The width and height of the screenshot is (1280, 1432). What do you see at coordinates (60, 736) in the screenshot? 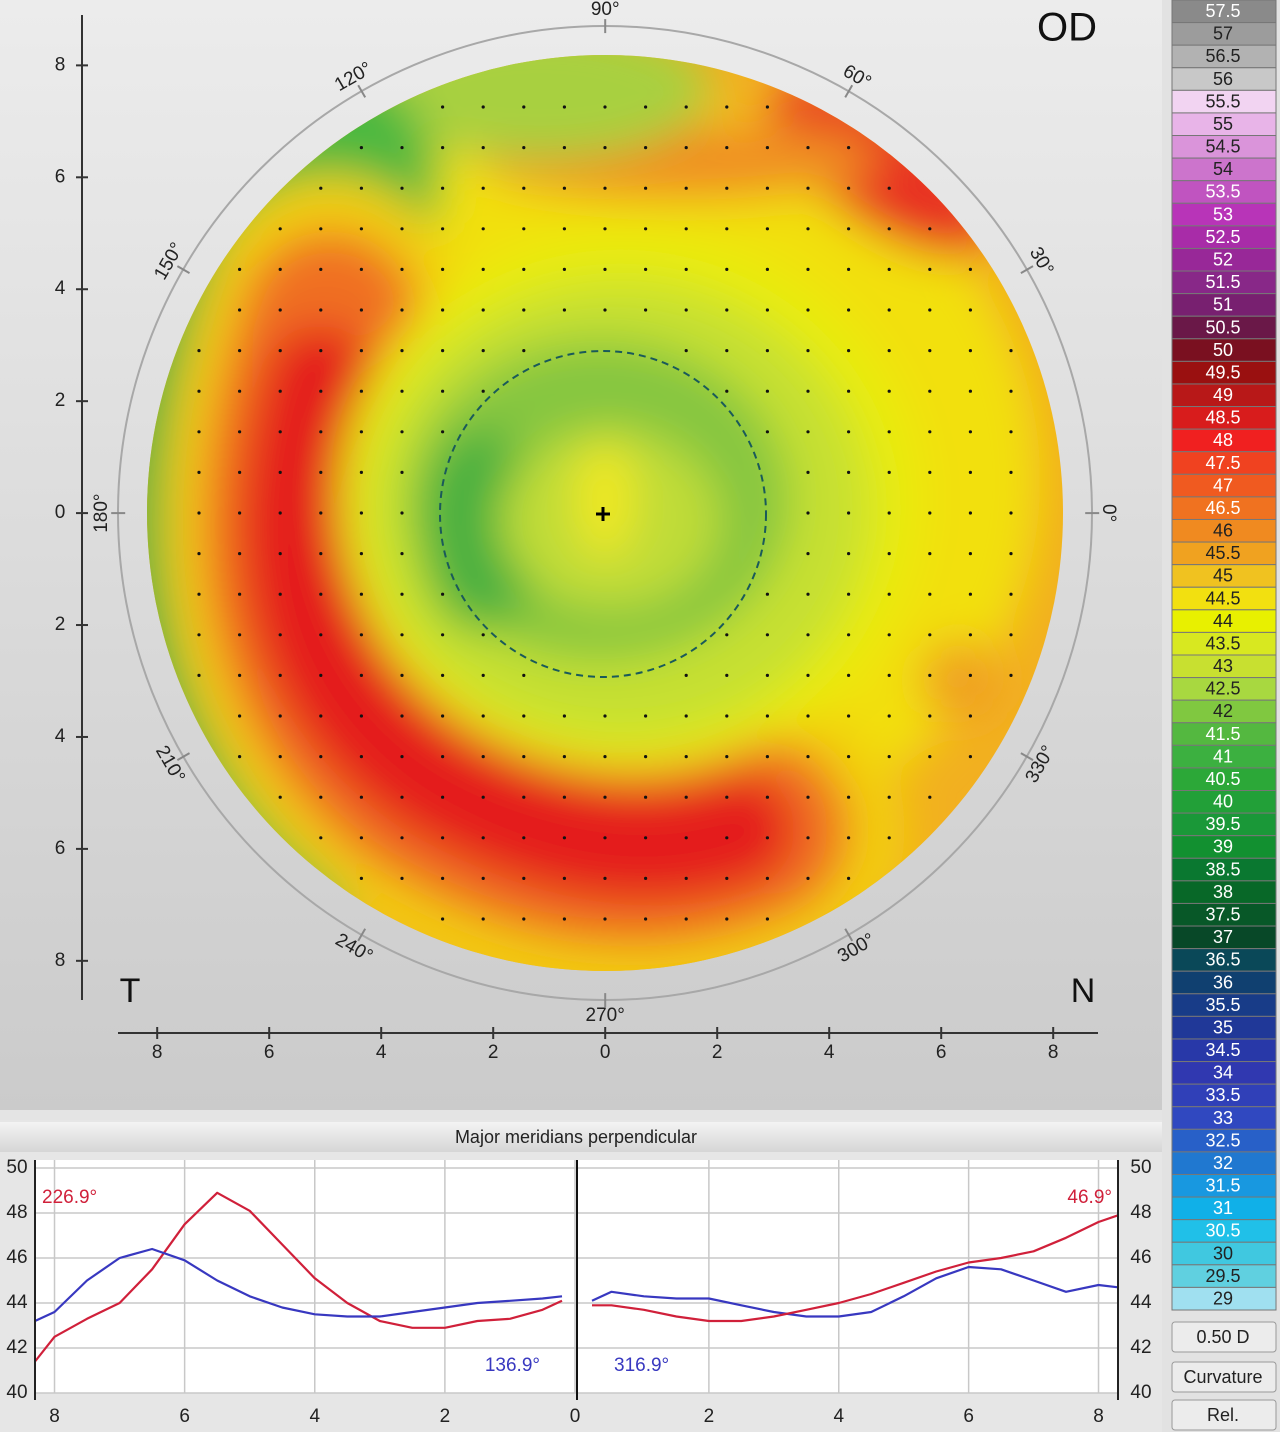
I see `y-tick-label: 4` at bounding box center [60, 736].